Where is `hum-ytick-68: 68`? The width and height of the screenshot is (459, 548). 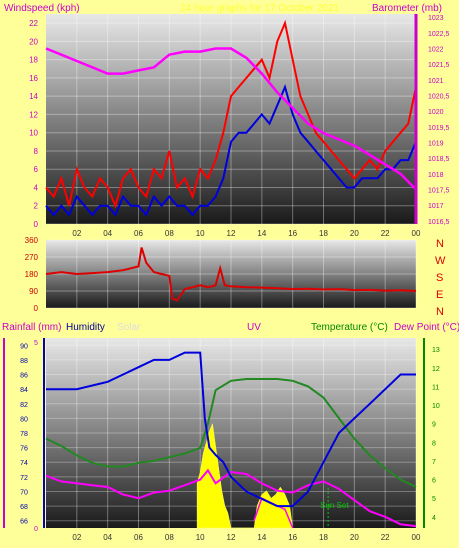 hum-ytick-68: 68 is located at coordinates (24, 507).